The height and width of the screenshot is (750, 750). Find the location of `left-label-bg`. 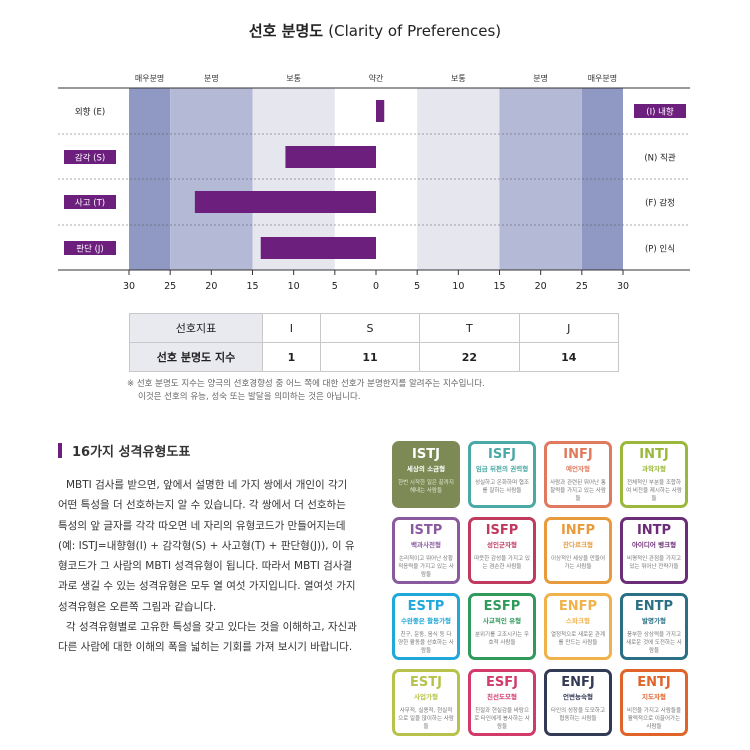

left-label-bg is located at coordinates (90, 248).